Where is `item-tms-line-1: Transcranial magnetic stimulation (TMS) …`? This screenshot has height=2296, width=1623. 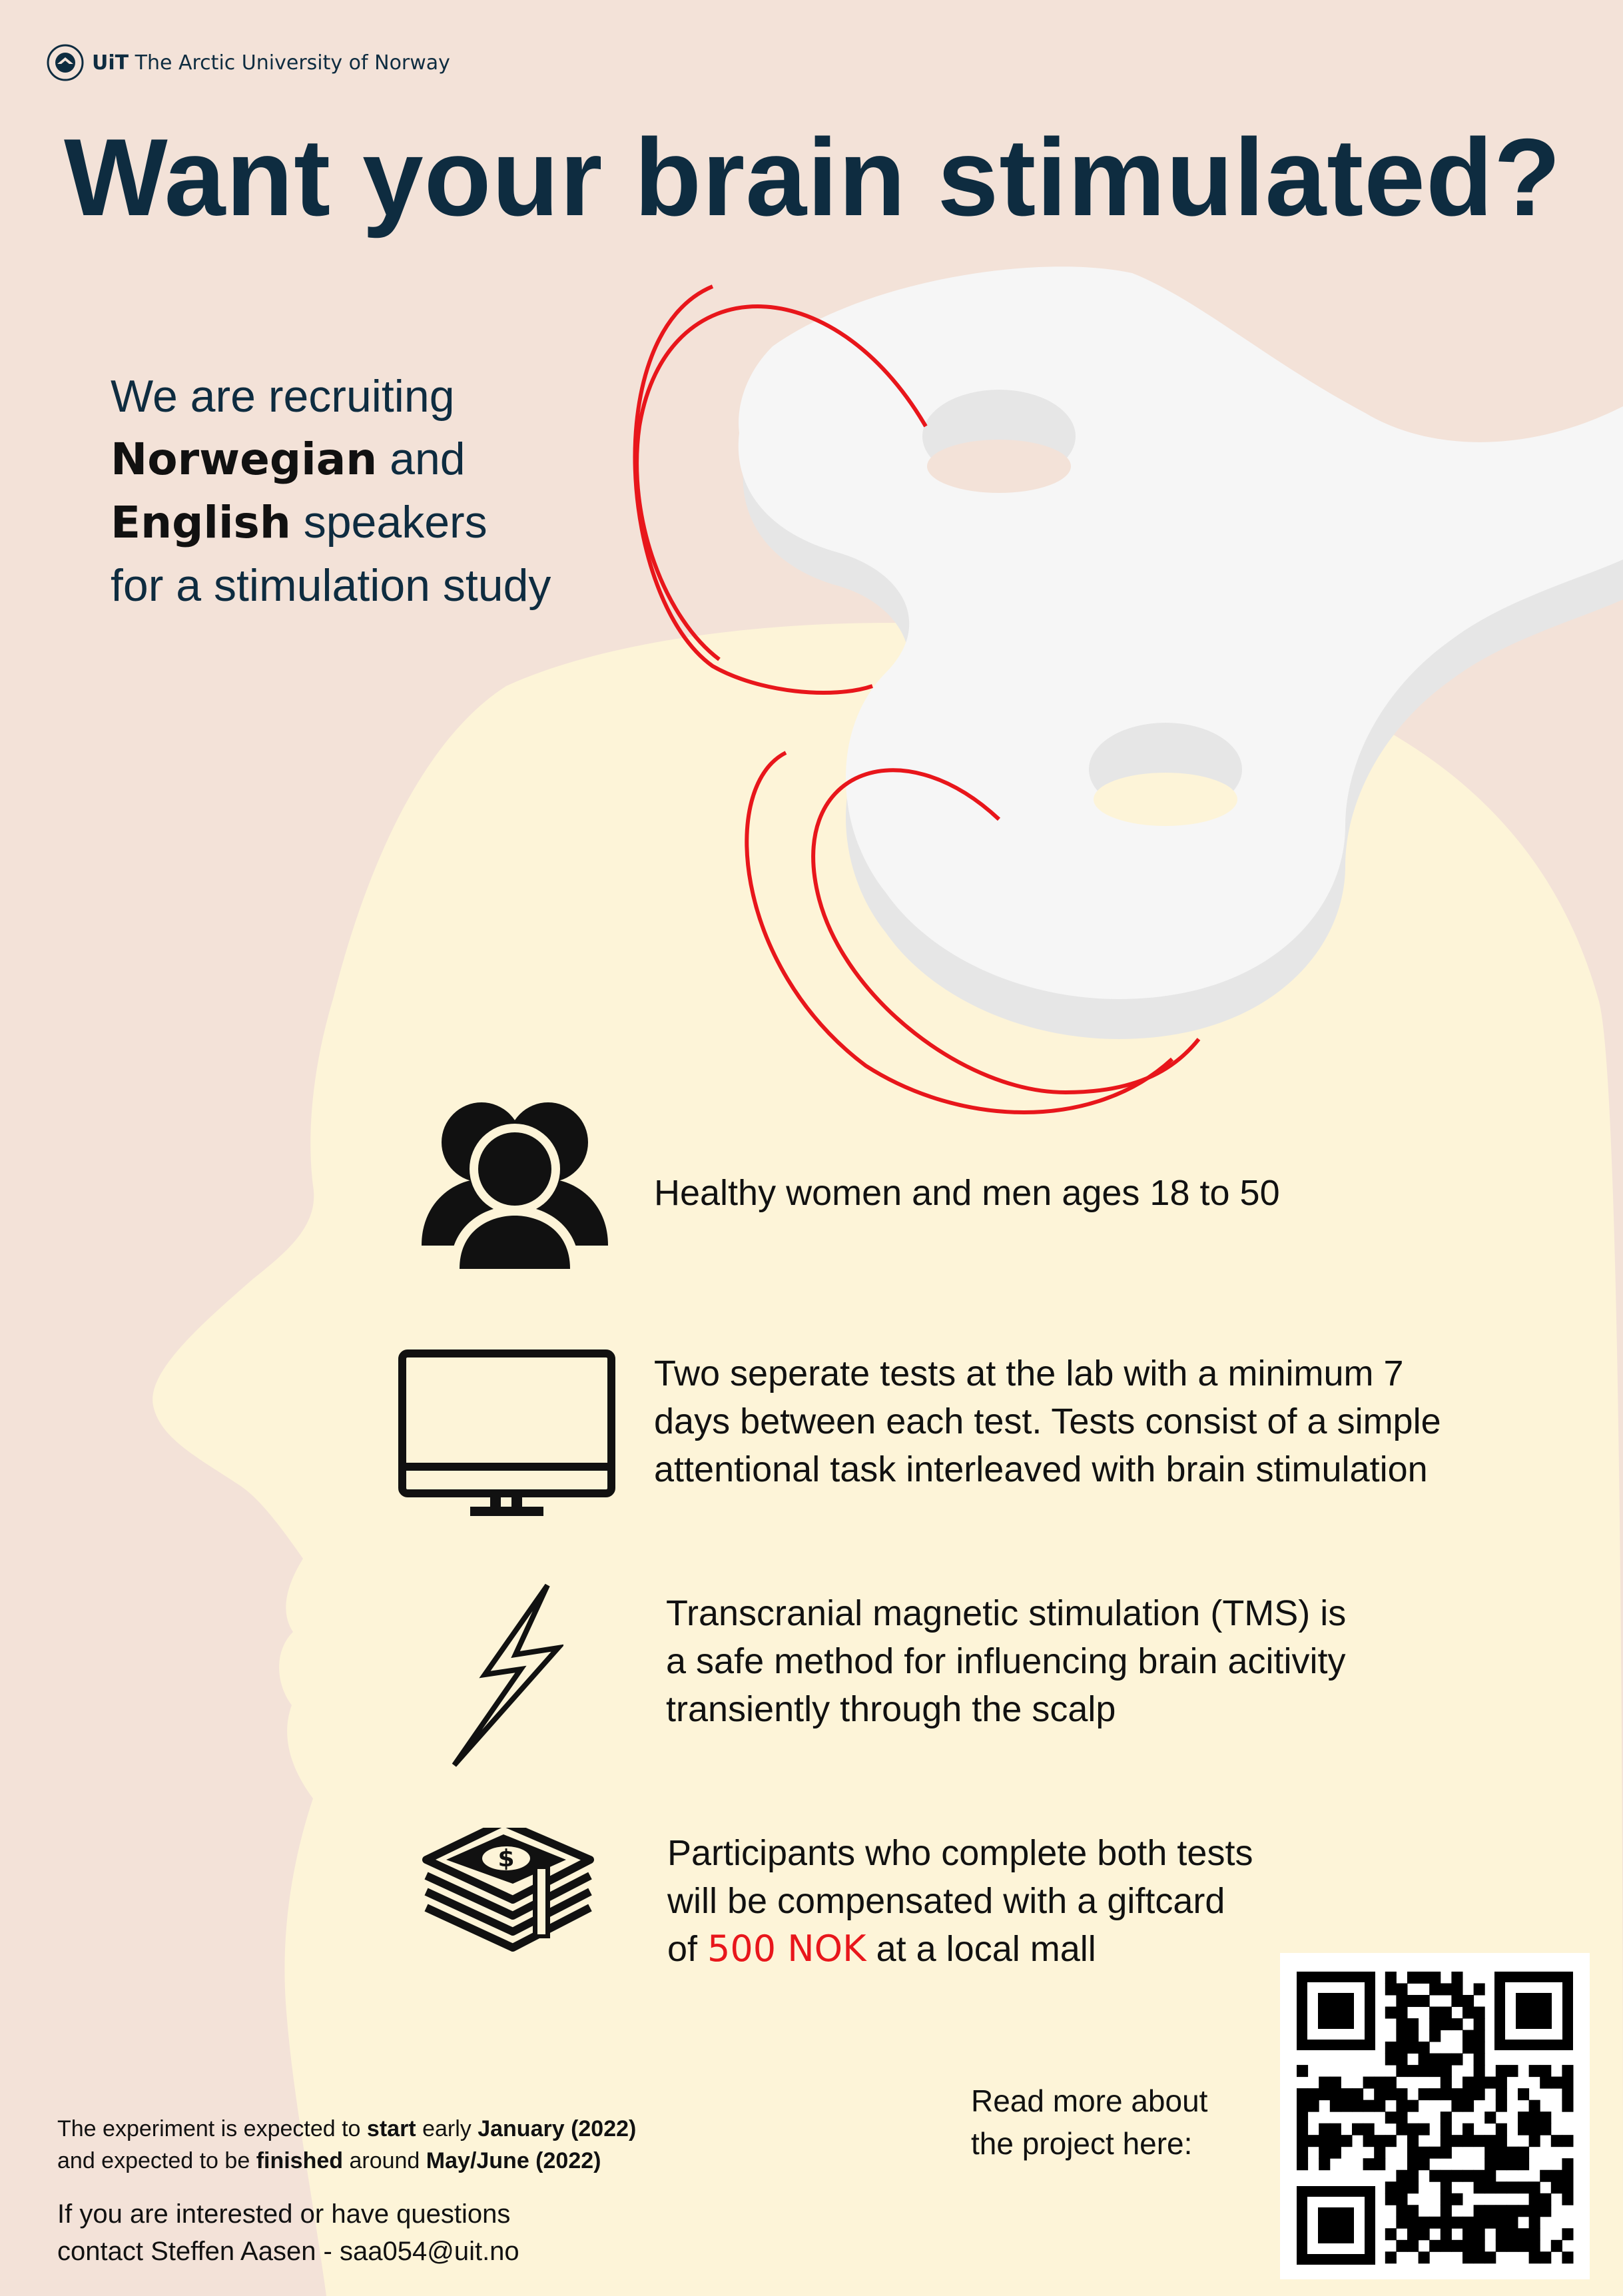
item-tms-line-1: Transcranial magnetic stimulation (TMS) … is located at coordinates (1007, 1613).